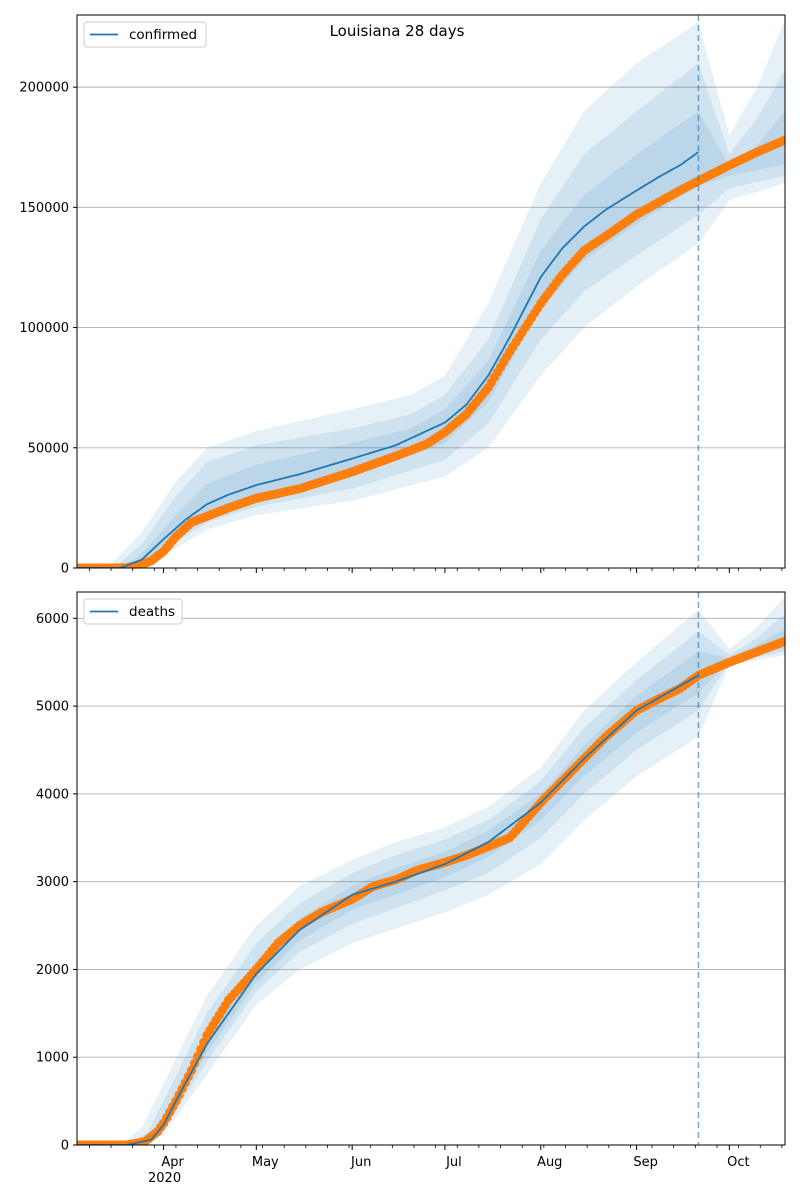 This screenshot has height=1200, width=800. I want to click on y-tick-label: 6000, so click(52, 619).